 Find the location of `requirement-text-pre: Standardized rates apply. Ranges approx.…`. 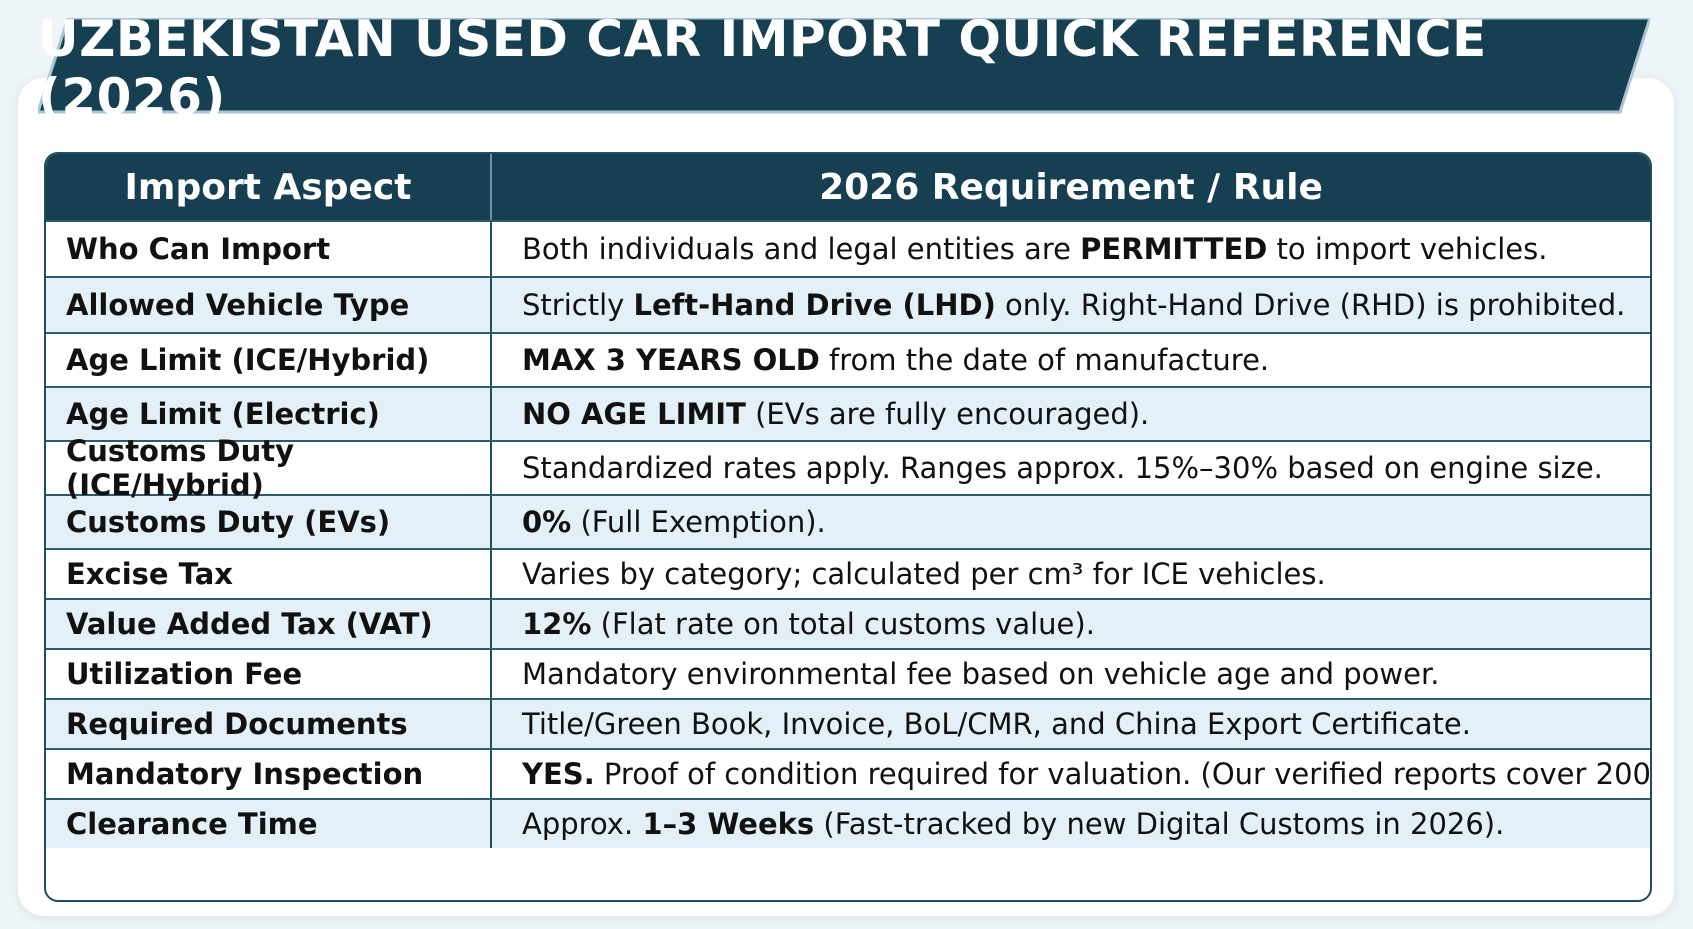

requirement-text-pre: Standardized rates apply. Ranges approx.… is located at coordinates (1062, 468).